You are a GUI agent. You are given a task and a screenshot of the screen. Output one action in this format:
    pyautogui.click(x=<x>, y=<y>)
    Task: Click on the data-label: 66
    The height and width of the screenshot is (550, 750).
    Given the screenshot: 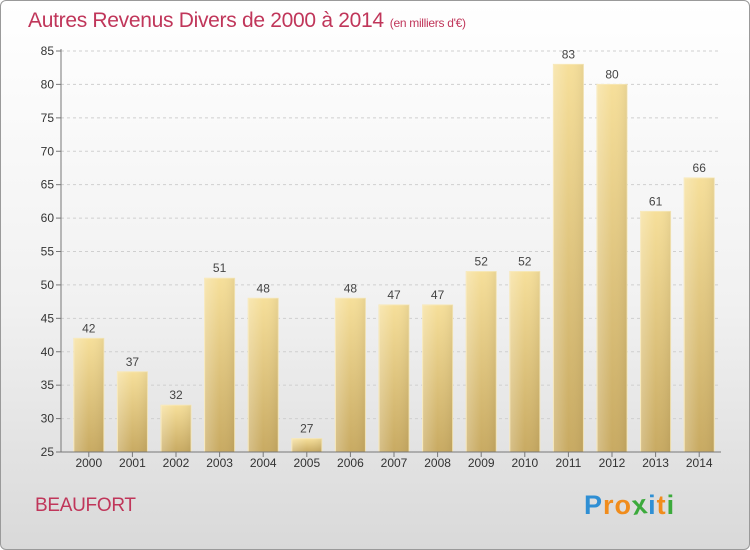 What is the action you would take?
    pyautogui.click(x=700, y=168)
    